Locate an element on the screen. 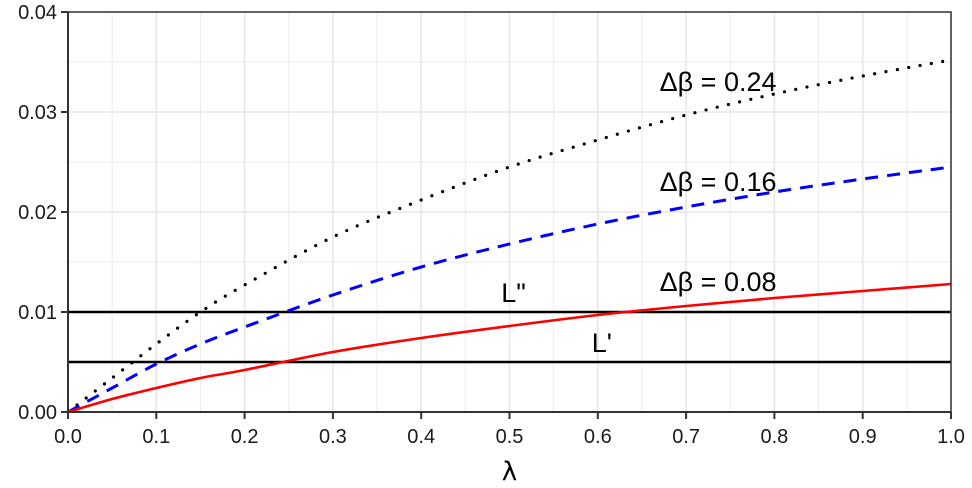  x-tick-label: 0.0 is located at coordinates (68, 437).